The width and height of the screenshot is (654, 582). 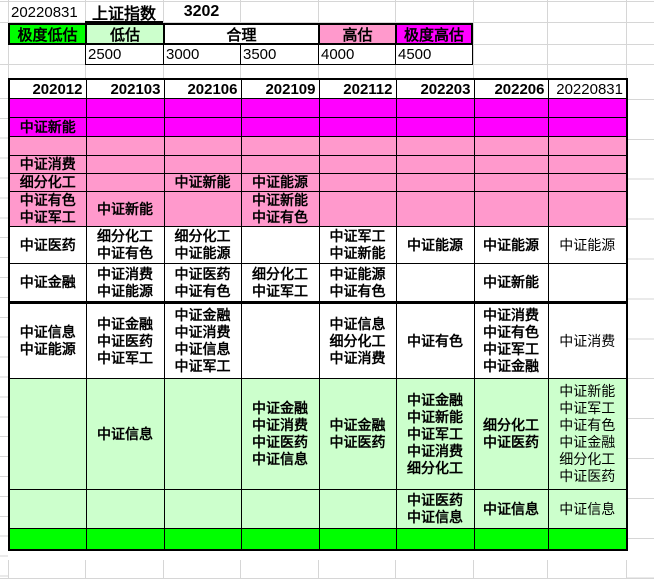 I want to click on cell-202106-r7: 中证医药 中证有色, so click(x=202, y=283).